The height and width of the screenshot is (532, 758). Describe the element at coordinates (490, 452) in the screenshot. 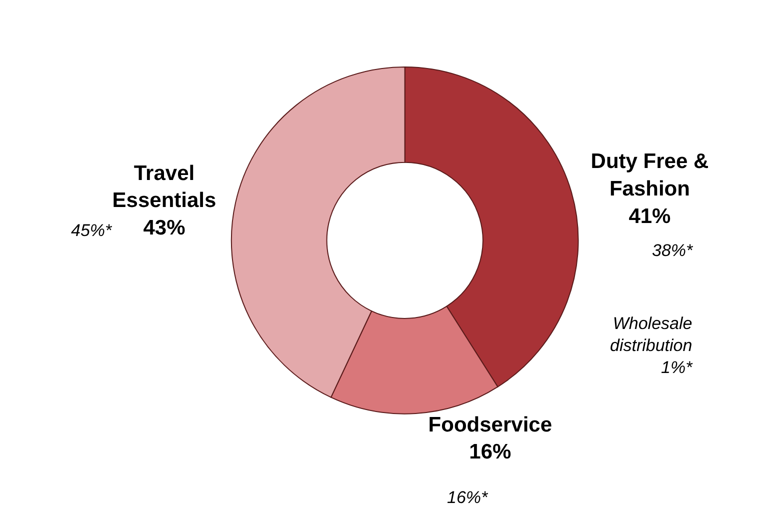

I see `data-label: 16%` at that location.